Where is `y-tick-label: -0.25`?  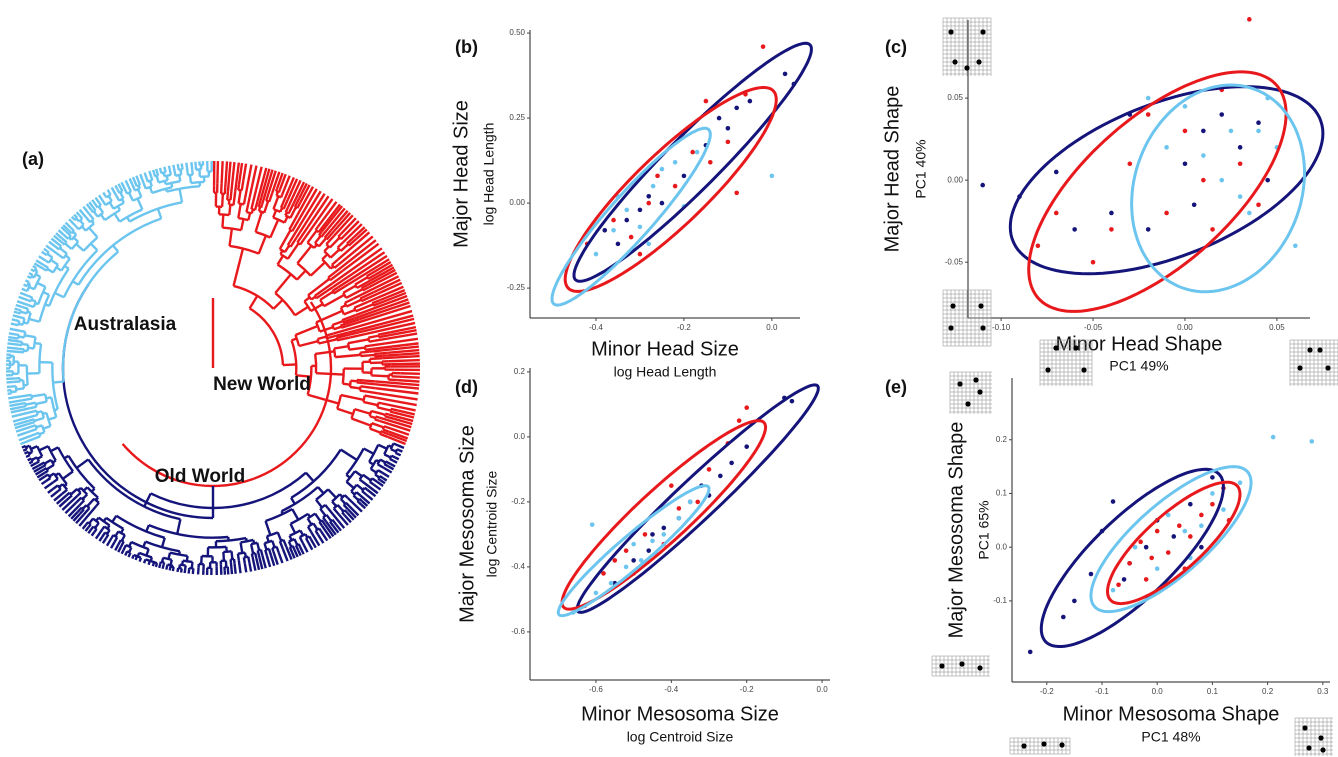 y-tick-label: -0.25 is located at coordinates (516, 287).